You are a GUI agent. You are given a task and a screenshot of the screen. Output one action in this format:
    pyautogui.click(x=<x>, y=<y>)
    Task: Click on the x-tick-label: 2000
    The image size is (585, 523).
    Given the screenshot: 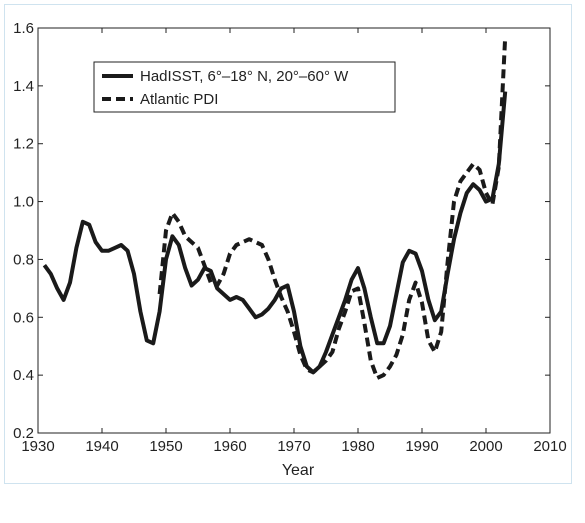 What is the action you would take?
    pyautogui.click(x=485, y=446)
    